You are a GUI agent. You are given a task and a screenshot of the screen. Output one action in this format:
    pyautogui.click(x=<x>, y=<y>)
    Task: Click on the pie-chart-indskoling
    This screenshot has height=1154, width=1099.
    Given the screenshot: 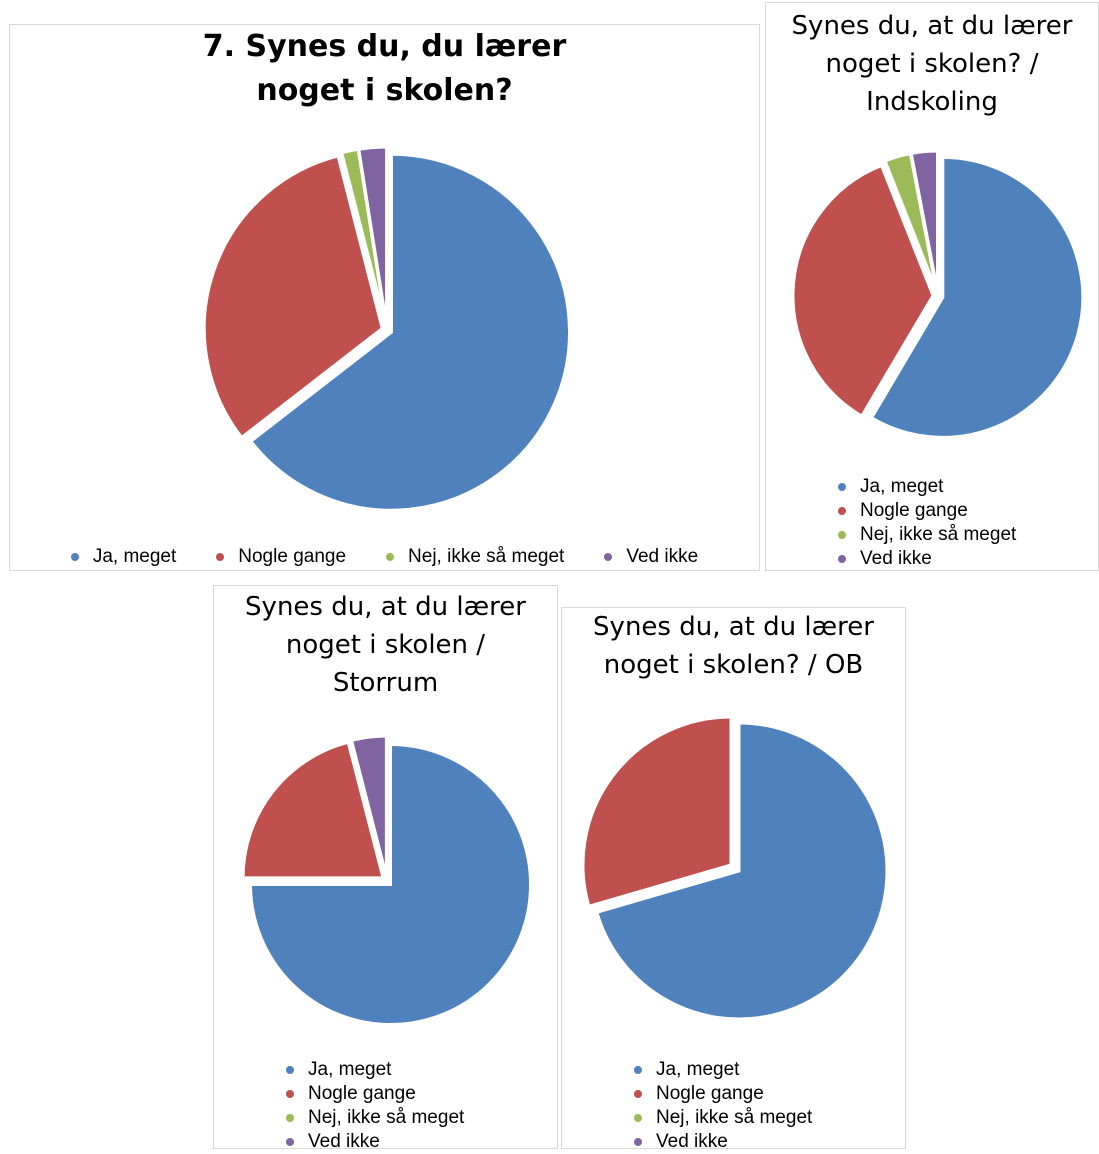 What is the action you would take?
    pyautogui.click(x=938, y=294)
    